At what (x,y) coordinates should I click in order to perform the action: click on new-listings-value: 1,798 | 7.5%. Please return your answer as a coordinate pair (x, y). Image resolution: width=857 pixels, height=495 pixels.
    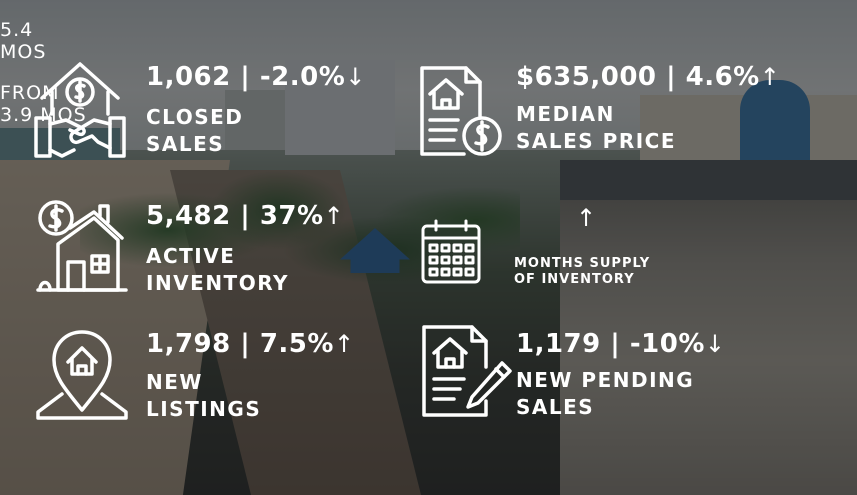
    Looking at the image, I should click on (240, 344).